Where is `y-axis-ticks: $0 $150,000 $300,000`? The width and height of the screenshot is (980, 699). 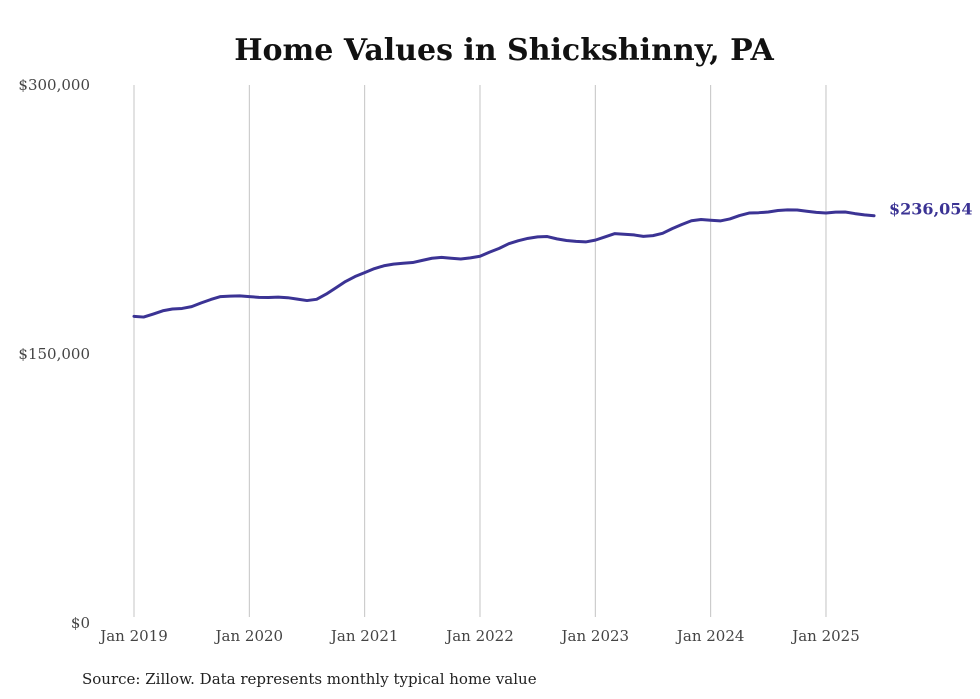
y-axis-ticks: $0 $150,000 $300,000 is located at coordinates (54, 354).